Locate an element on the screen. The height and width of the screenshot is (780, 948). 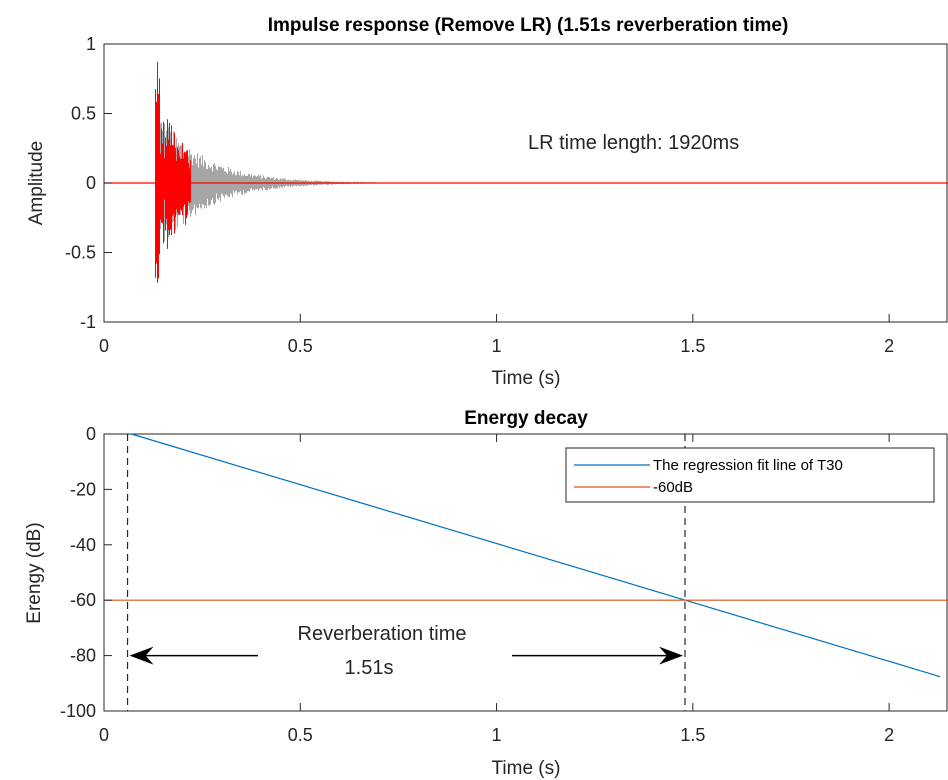
y-tick-label: 0.5 is located at coordinates (83, 114).